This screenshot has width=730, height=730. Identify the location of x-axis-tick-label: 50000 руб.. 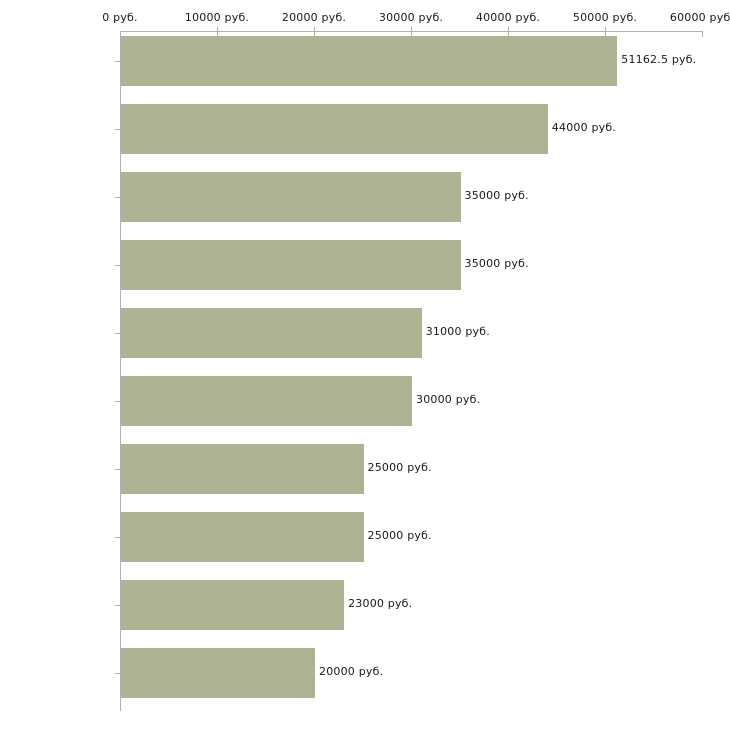
(605, 17).